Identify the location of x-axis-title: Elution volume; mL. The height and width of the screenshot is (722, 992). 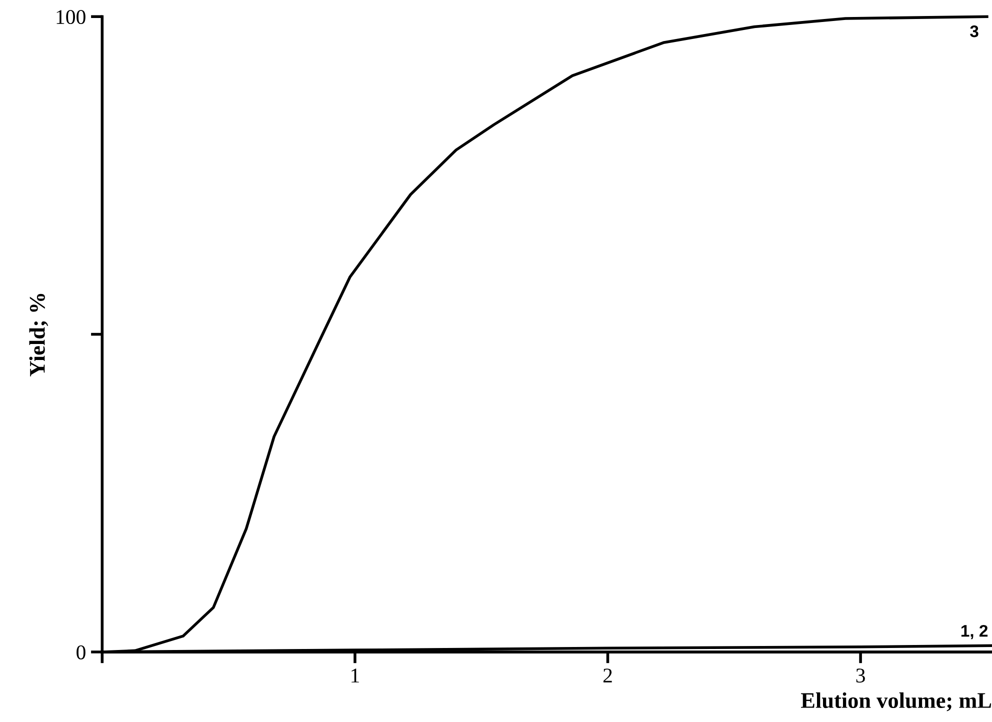
(896, 702).